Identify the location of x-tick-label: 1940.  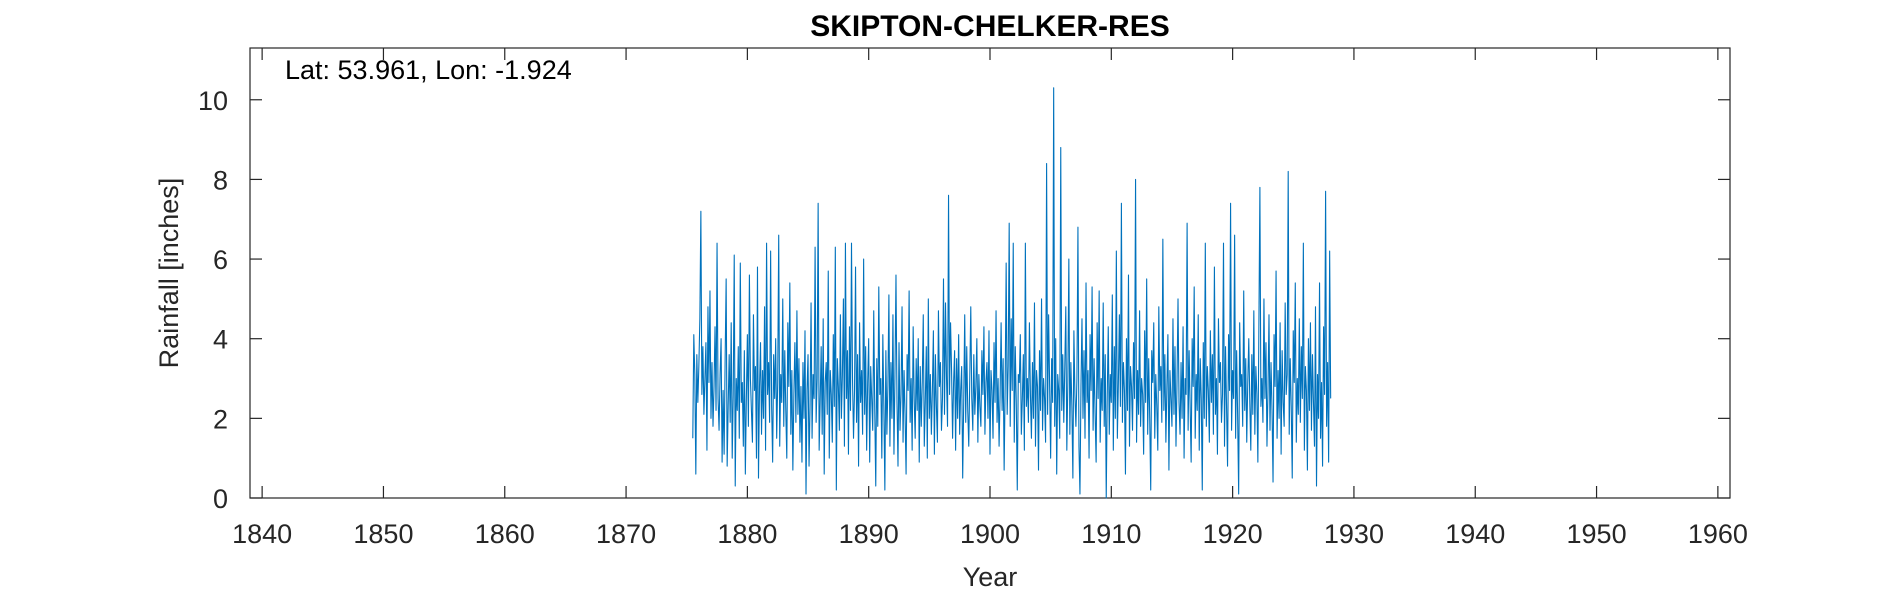
(1475, 534).